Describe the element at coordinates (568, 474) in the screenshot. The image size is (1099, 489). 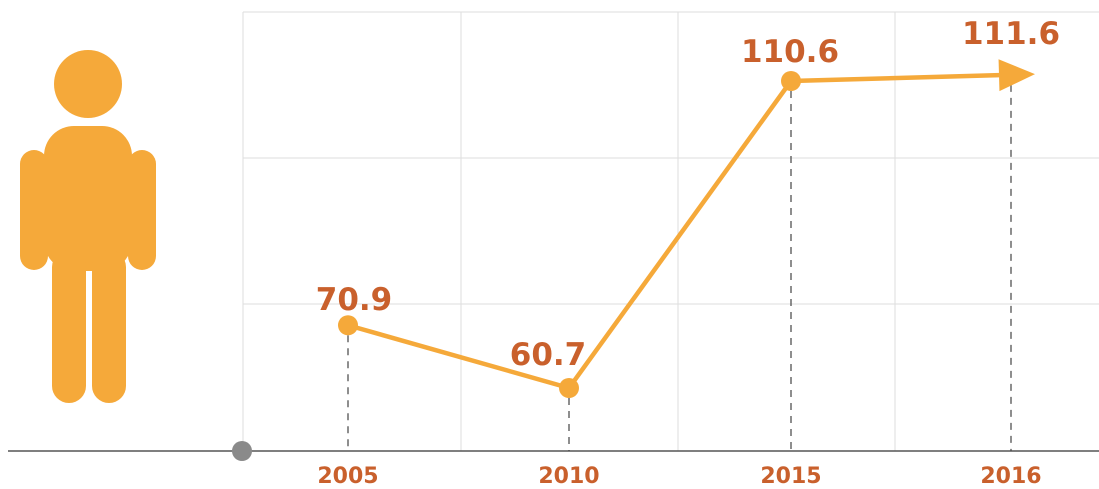
I see `x-tick-label: 2010` at that location.